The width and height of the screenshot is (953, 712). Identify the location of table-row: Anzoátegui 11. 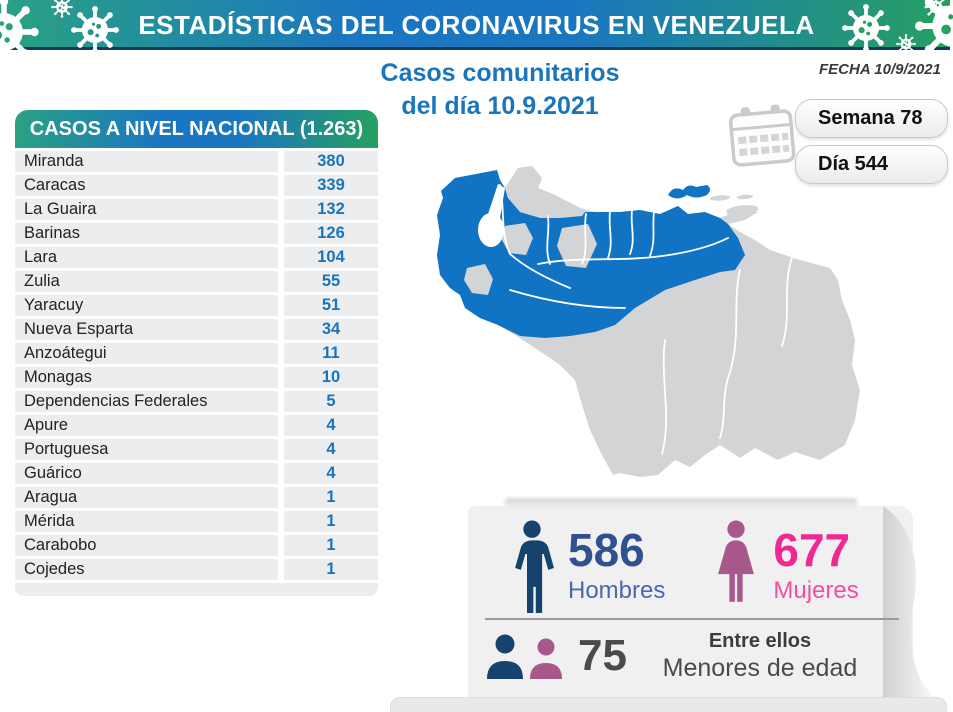
(196, 353).